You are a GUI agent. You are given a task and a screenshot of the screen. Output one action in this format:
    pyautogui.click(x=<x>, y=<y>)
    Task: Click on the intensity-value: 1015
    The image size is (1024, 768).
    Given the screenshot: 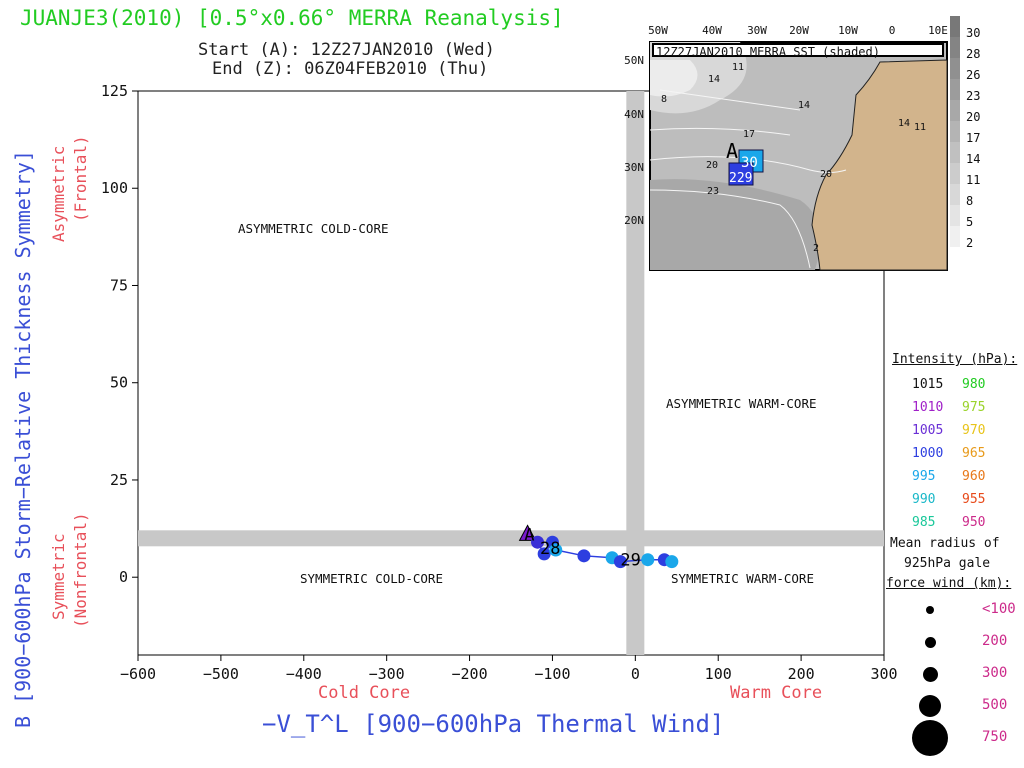 What is the action you would take?
    pyautogui.click(x=928, y=384)
    